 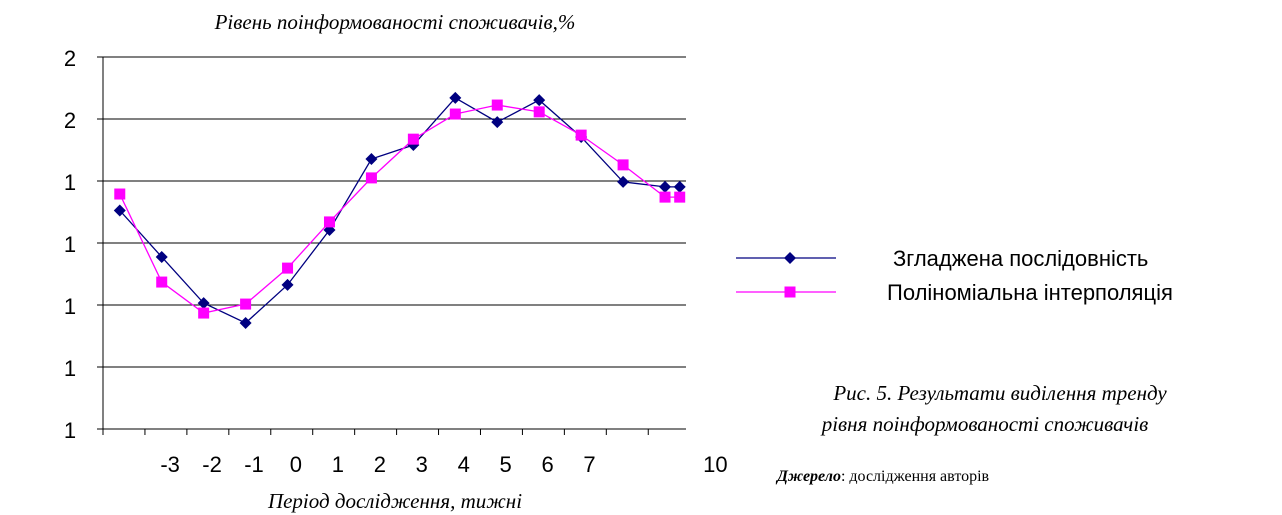 What do you see at coordinates (394, 501) in the screenshot?
I see `x-axis-label: Період дослідження, тижні` at bounding box center [394, 501].